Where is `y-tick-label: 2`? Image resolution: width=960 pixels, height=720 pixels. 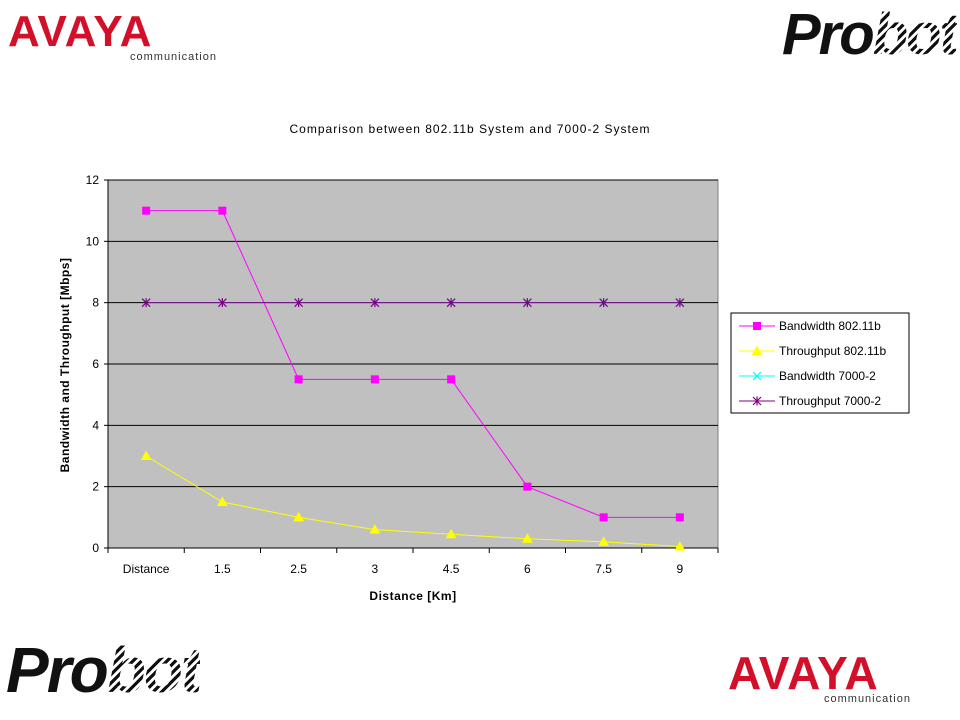
y-tick-label: 2 is located at coordinates (95, 487).